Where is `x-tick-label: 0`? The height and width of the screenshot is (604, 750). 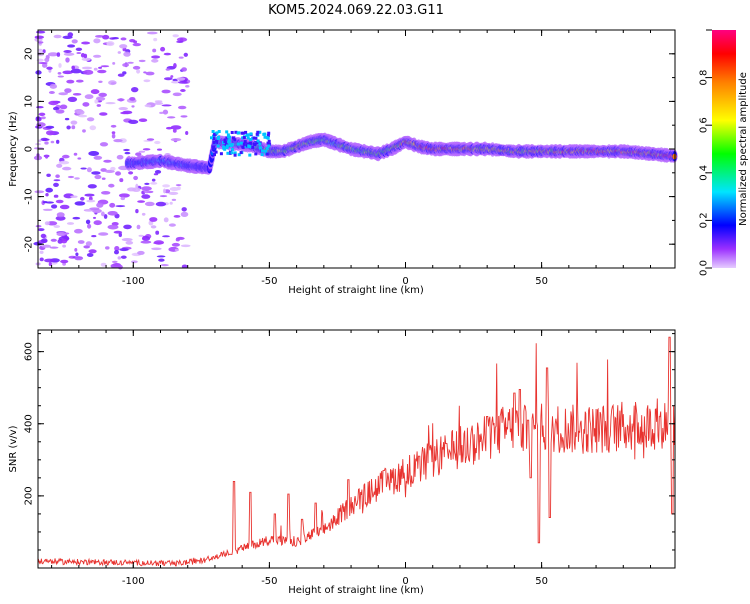
x-tick-label: 0 is located at coordinates (405, 581).